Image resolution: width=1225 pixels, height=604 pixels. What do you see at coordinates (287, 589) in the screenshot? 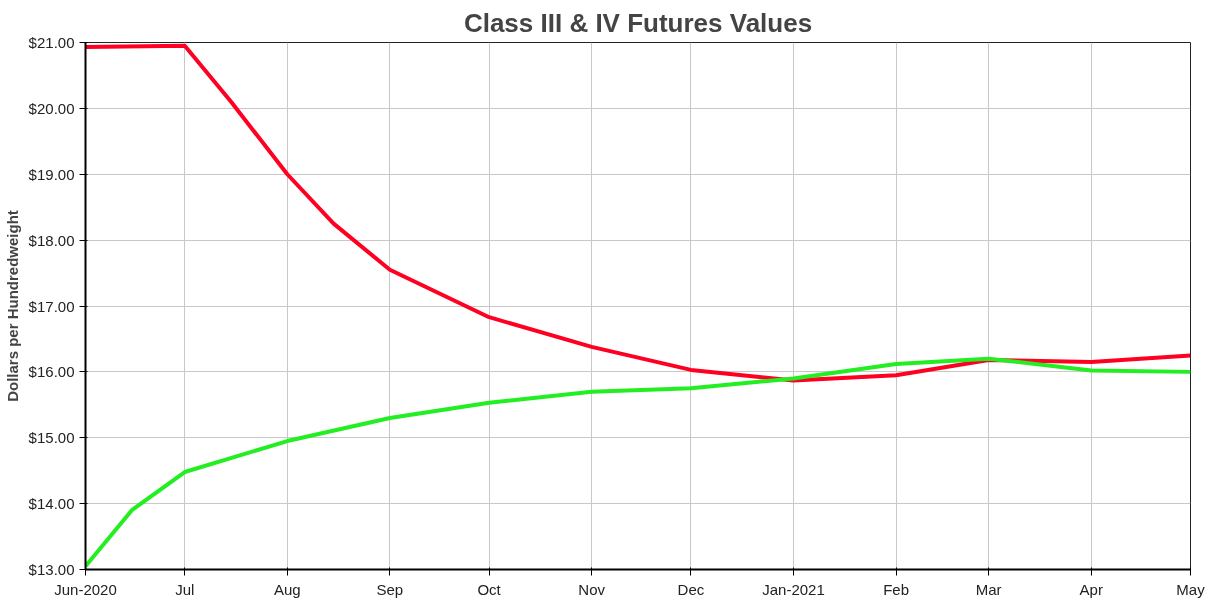
I see `x-tick-label: Aug` at bounding box center [287, 589].